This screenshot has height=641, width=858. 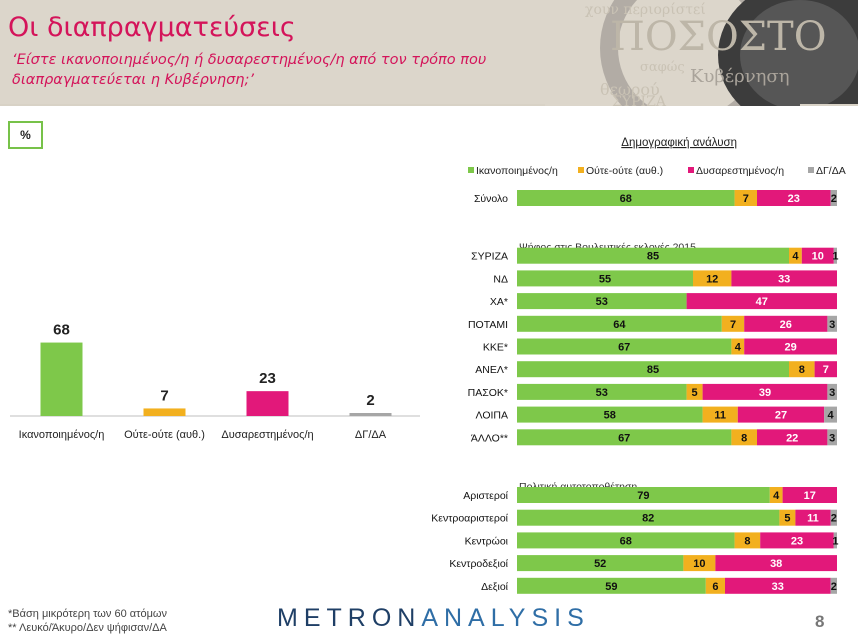 What do you see at coordinates (61, 330) in the screenshot?
I see `bar-value-label: 68` at bounding box center [61, 330].